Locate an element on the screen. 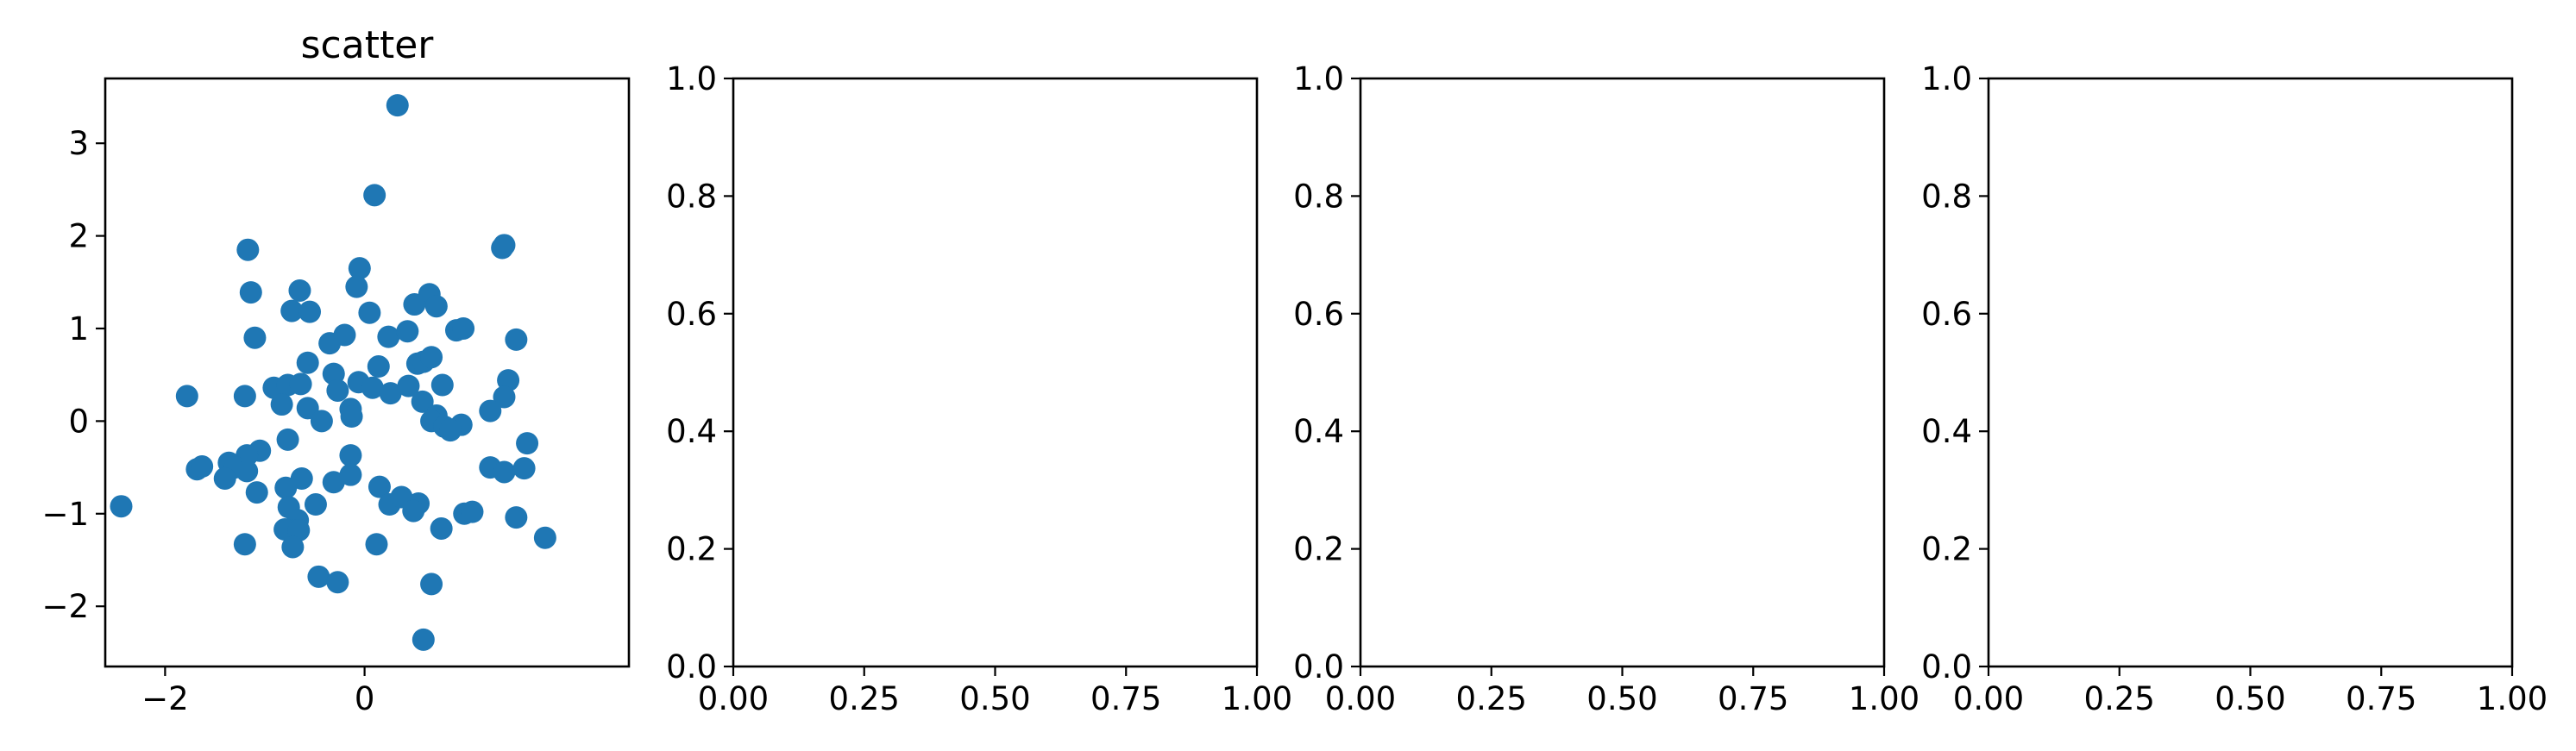  subplot-title: scatter is located at coordinates (368, 45).